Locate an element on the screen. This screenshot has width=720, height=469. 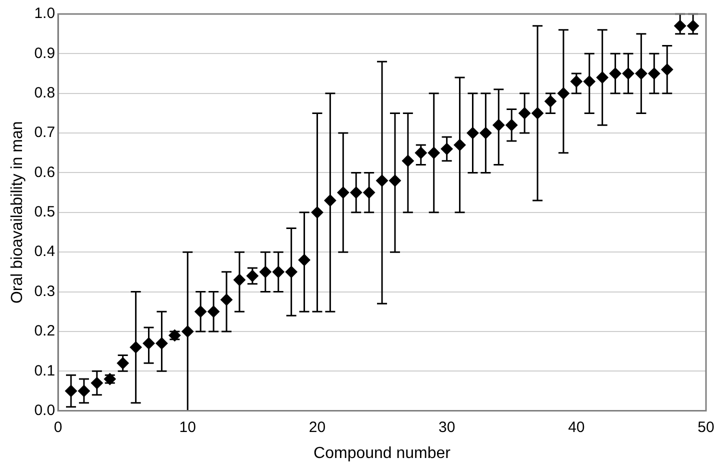
y-tick-label: 0.2 is located at coordinates (45, 331).